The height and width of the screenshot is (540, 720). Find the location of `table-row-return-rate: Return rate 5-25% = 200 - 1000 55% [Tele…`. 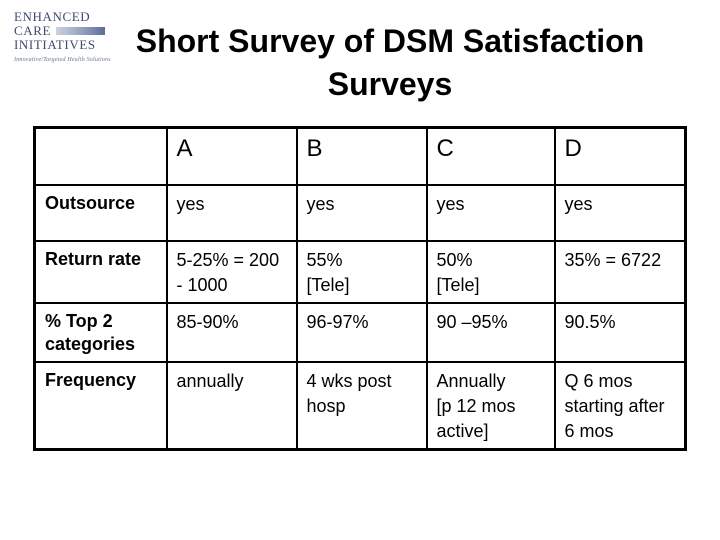

table-row-return-rate: Return rate 5-25% = 200 - 1000 55% [Tele… is located at coordinates (360, 271).